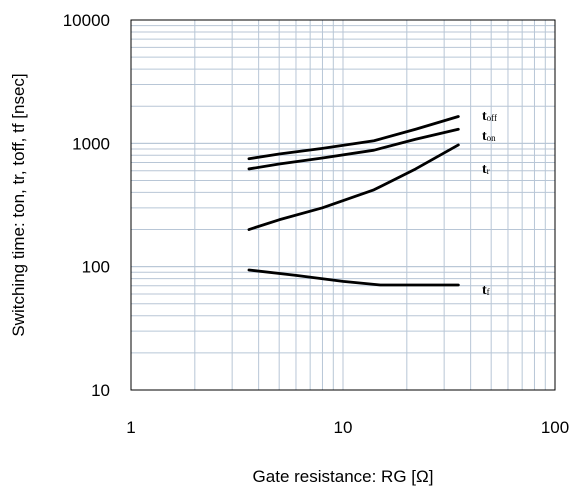  What do you see at coordinates (353, 277) in the screenshot?
I see `series-line-tf` at bounding box center [353, 277].